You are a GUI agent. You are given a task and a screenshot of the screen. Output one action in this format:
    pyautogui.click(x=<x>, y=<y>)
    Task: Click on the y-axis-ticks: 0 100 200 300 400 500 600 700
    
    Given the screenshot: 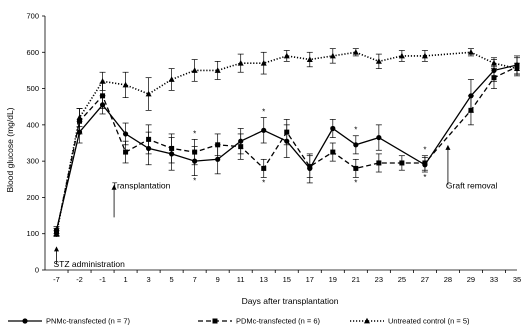 What is the action you would take?
    pyautogui.click(x=35, y=143)
    